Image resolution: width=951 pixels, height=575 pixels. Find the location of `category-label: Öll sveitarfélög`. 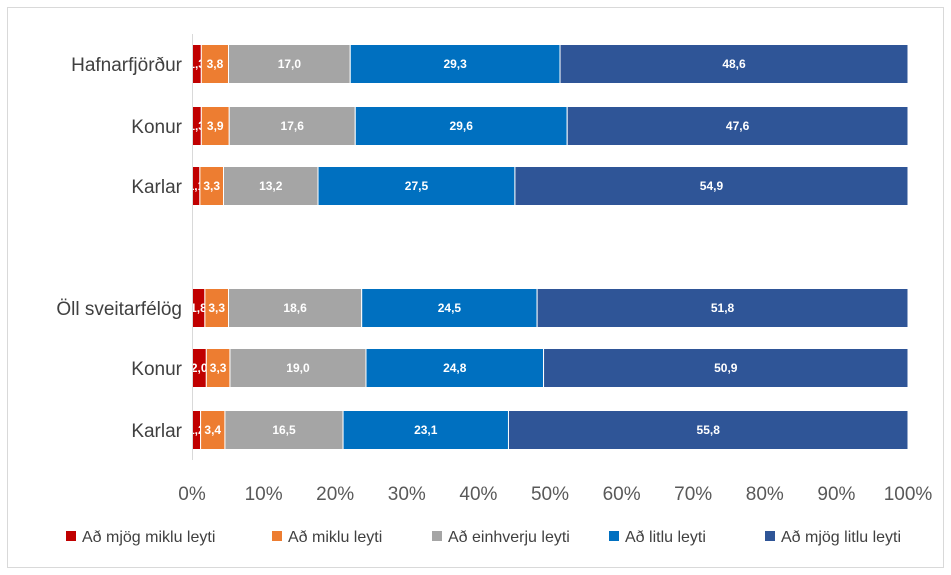

category-label: Öll sveitarfélög is located at coordinates (119, 309).